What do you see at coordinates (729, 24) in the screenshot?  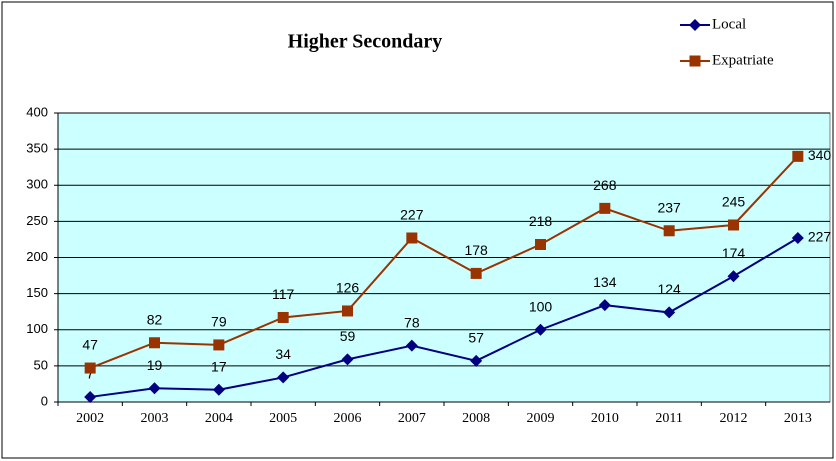 I see `legend-label: Local` at bounding box center [729, 24].